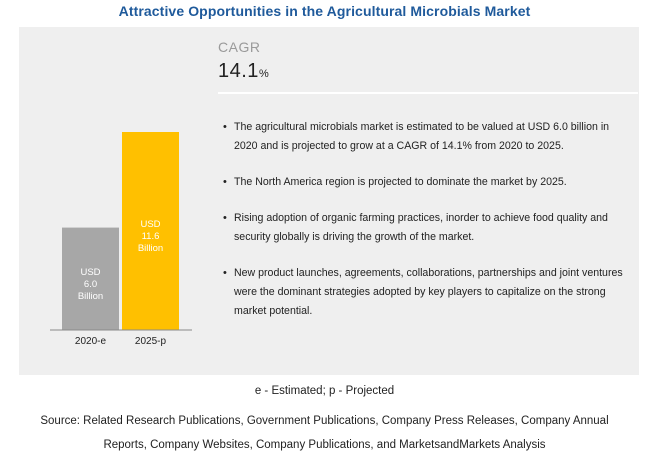  I want to click on estimate-legend-note: e - Estimated; p - Projected, so click(324, 391).